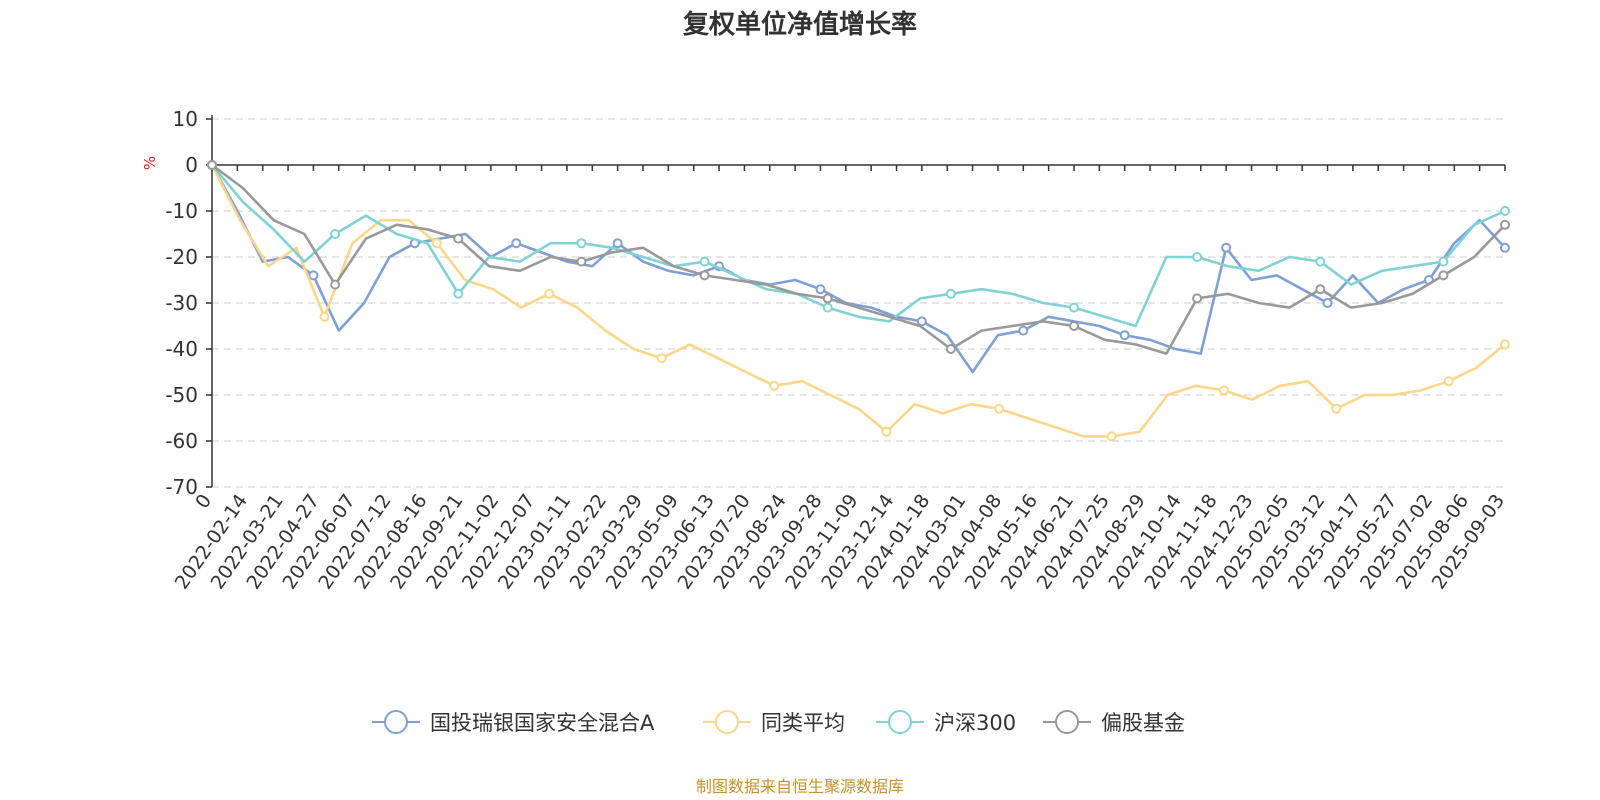 The height and width of the screenshot is (800, 1600). What do you see at coordinates (181, 395) in the screenshot?
I see `y-tick-label: -50` at bounding box center [181, 395].